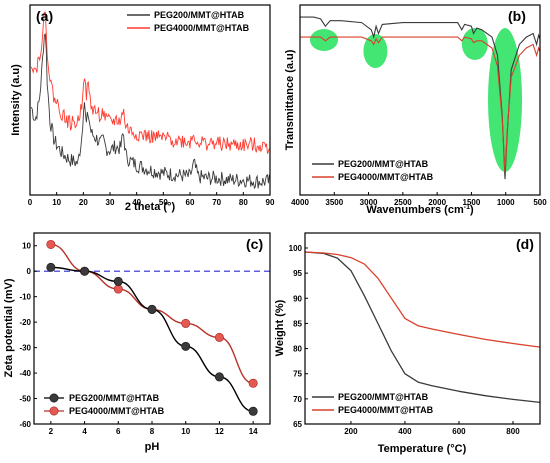 Image resolution: width=550 pixels, height=463 pixels. Describe the element at coordinates (383, 397) in the screenshot. I see `legend-d-peg200-label: PEG200/MMT@HTAB` at that location.